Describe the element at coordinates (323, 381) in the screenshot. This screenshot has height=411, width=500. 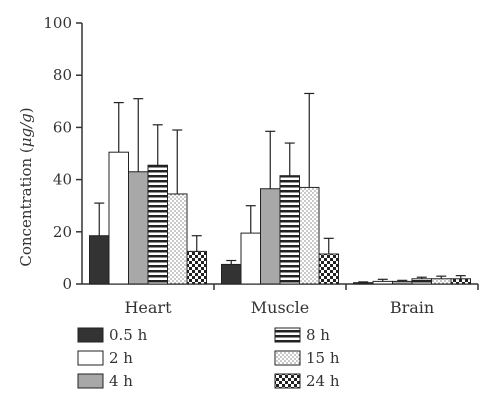
I see `legend-label: 24 h` at that location.